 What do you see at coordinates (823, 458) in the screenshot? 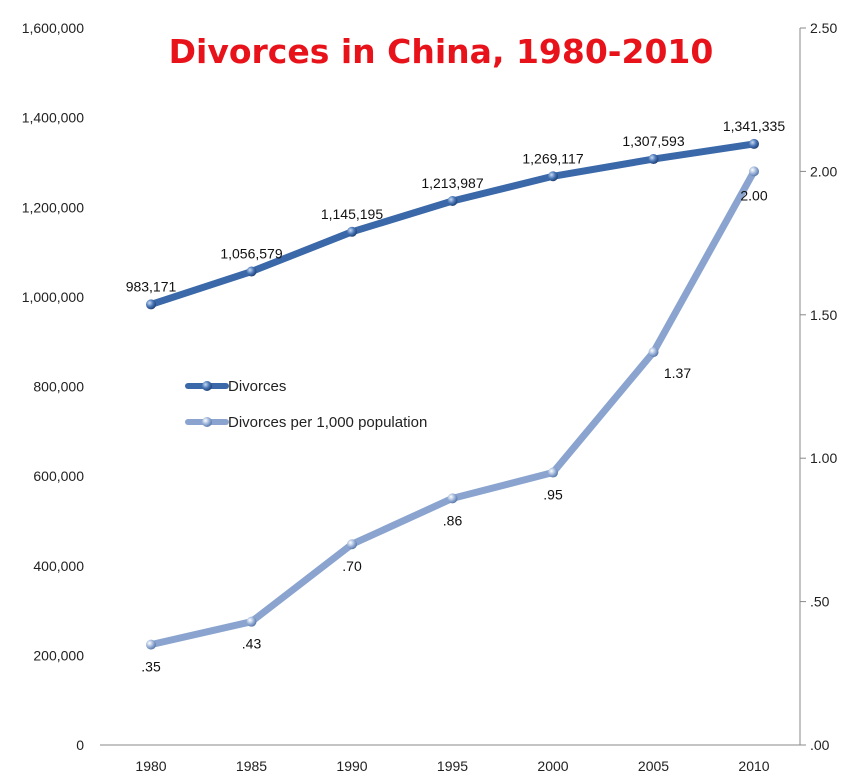
I see `right-tick-label: 1.00` at bounding box center [823, 458].